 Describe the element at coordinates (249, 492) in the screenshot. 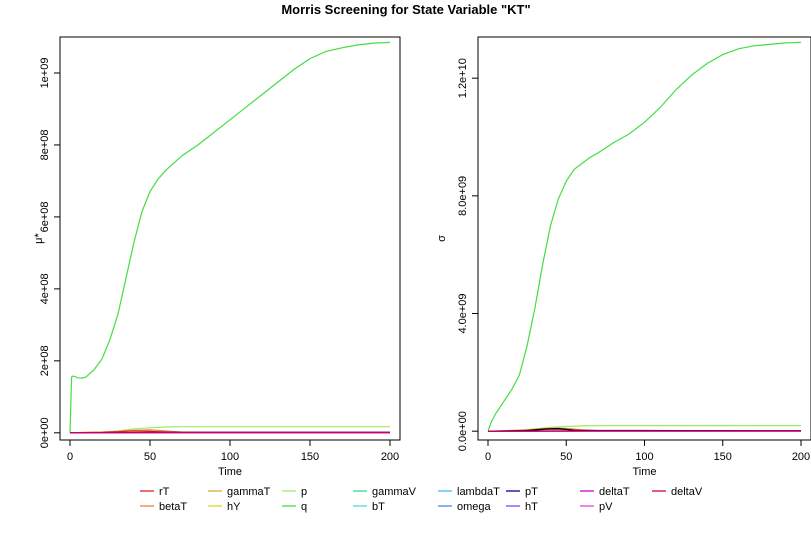

I see `legend-label-gammaT: gammaT` at that location.